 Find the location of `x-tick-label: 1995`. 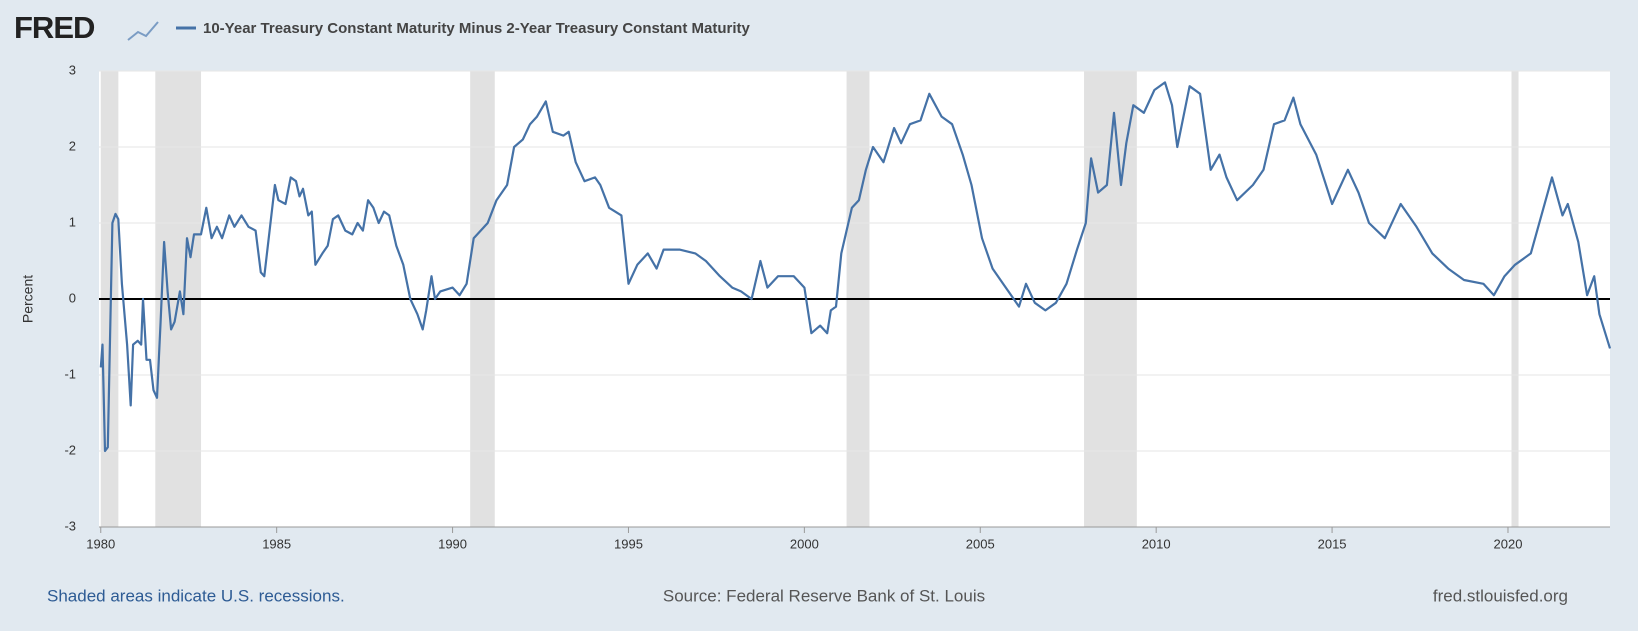

x-tick-label: 1995 is located at coordinates (628, 543).